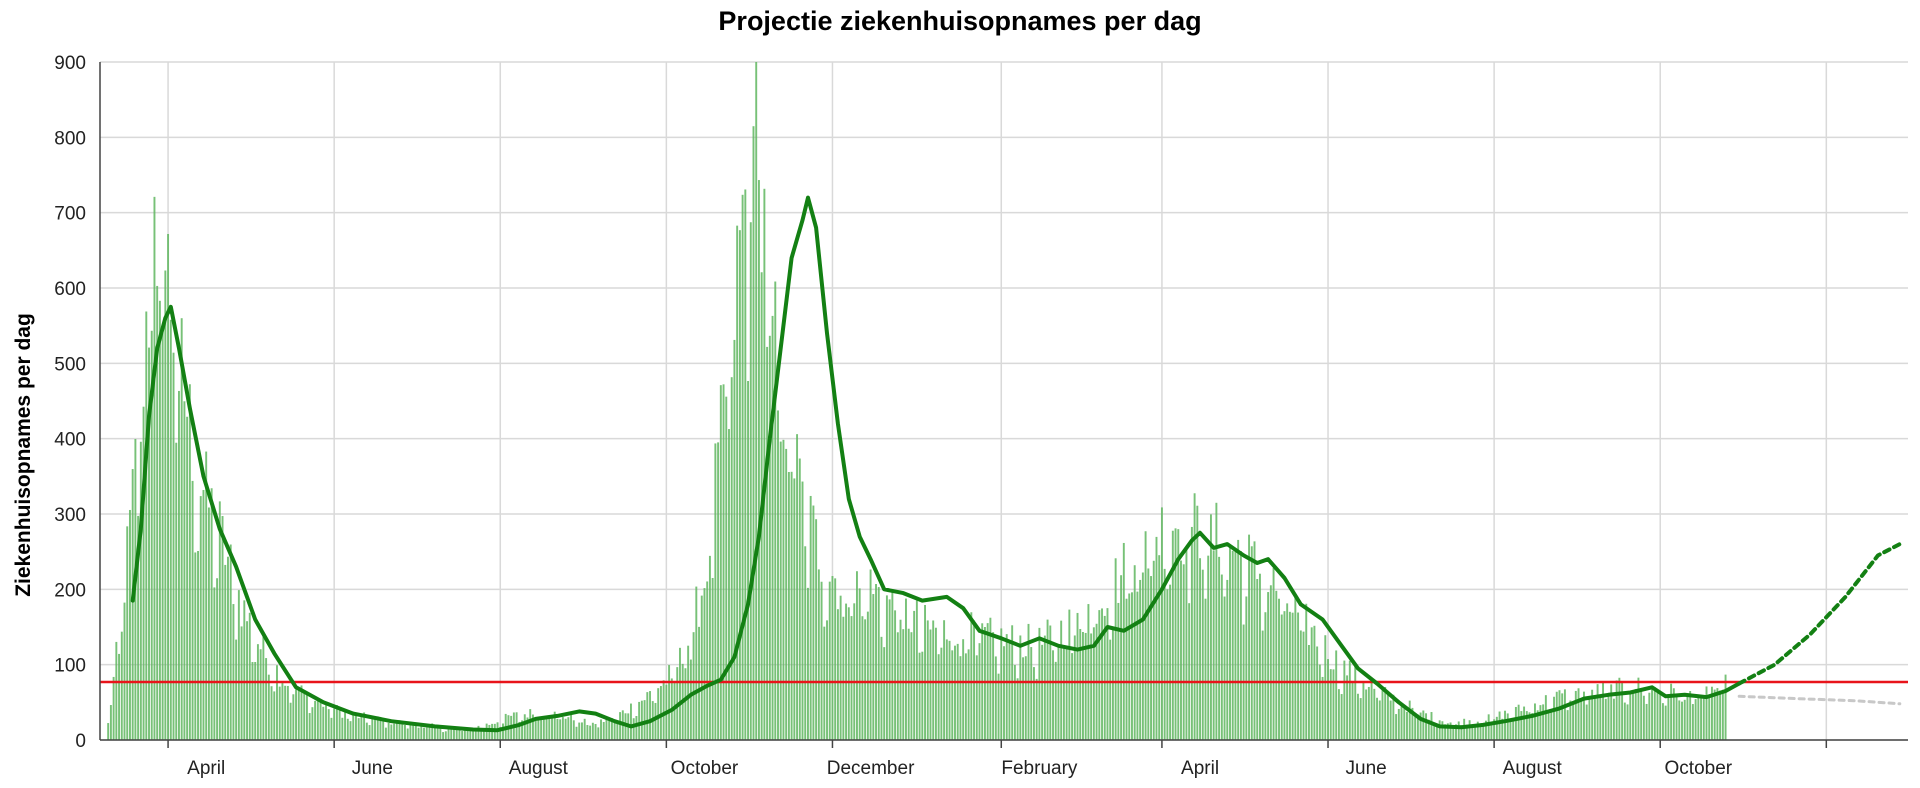 This screenshot has height=788, width=1920. I want to click on x-tick-label: February, so click(1039, 768).